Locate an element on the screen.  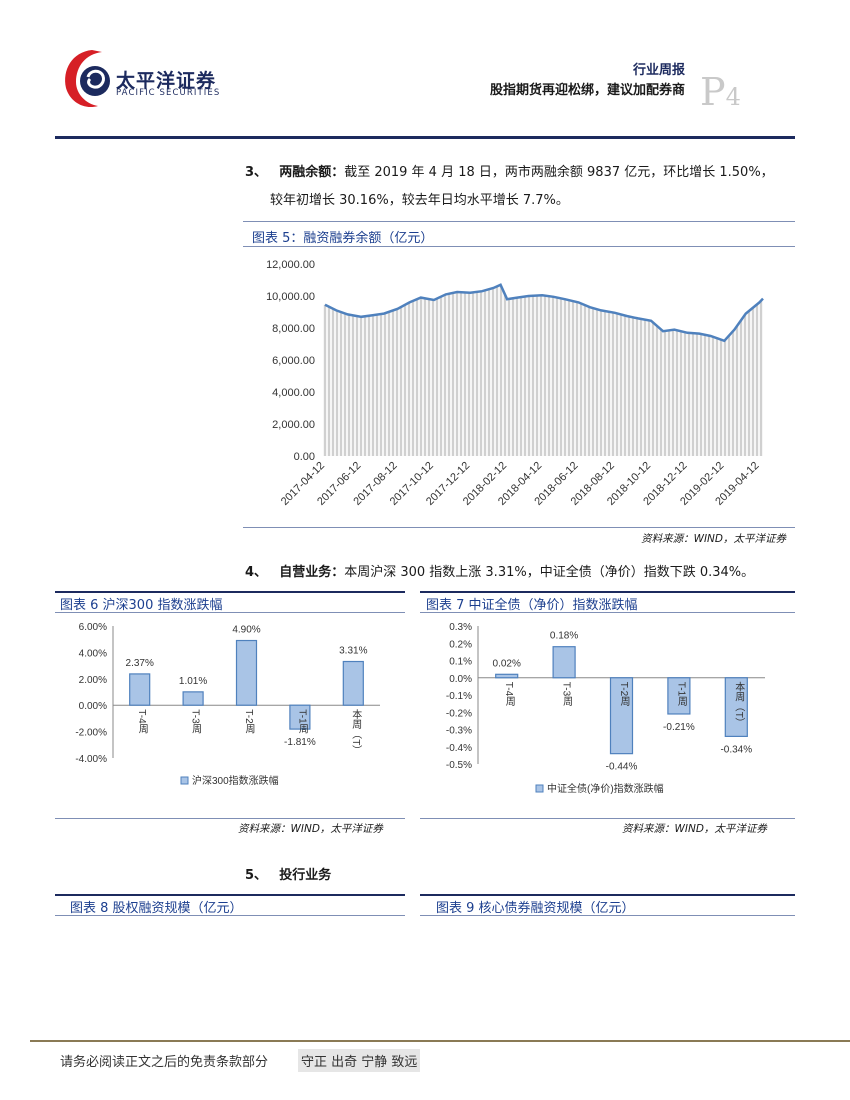
report-category: 行业周报 is located at coordinates (658, 70).